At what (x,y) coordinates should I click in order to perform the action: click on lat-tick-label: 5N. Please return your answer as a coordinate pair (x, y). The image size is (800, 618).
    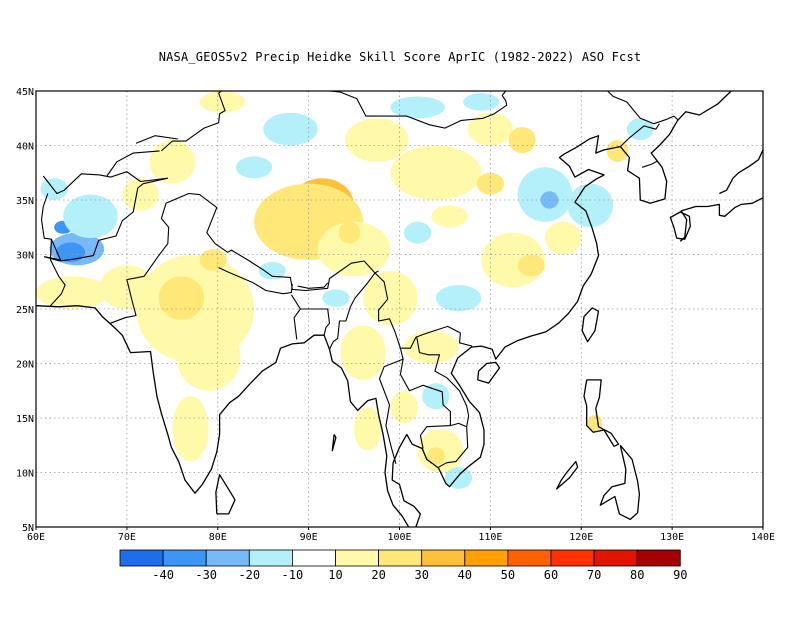
    Looking at the image, I should click on (28, 528).